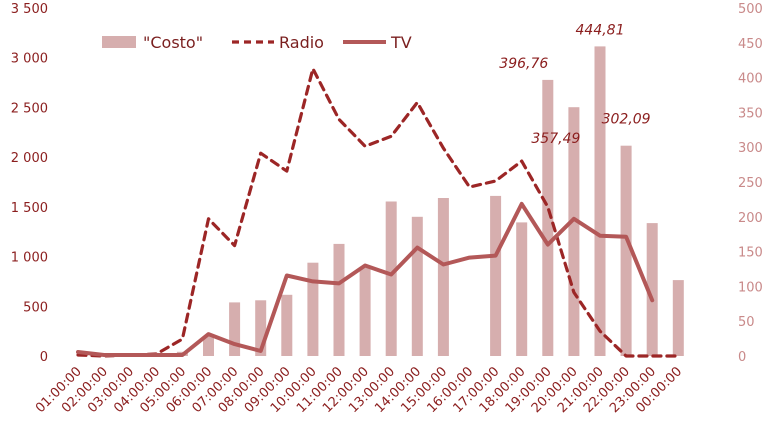 This screenshot has height=431, width=770. I want to click on legend-costo-swatch, so click(119, 42).